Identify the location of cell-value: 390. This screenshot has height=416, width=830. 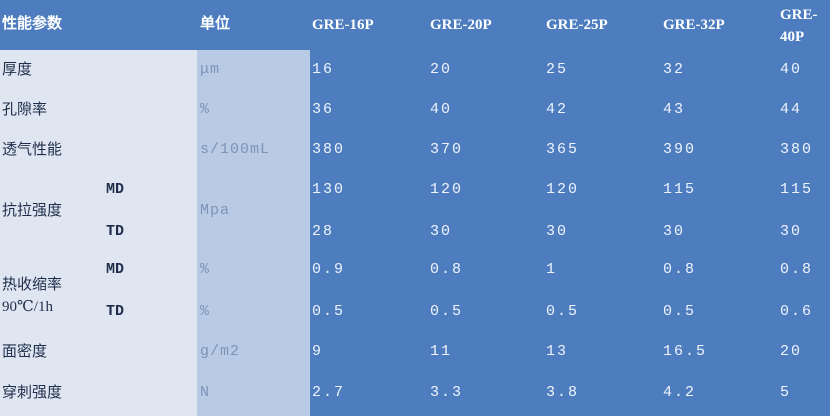
(680, 149).